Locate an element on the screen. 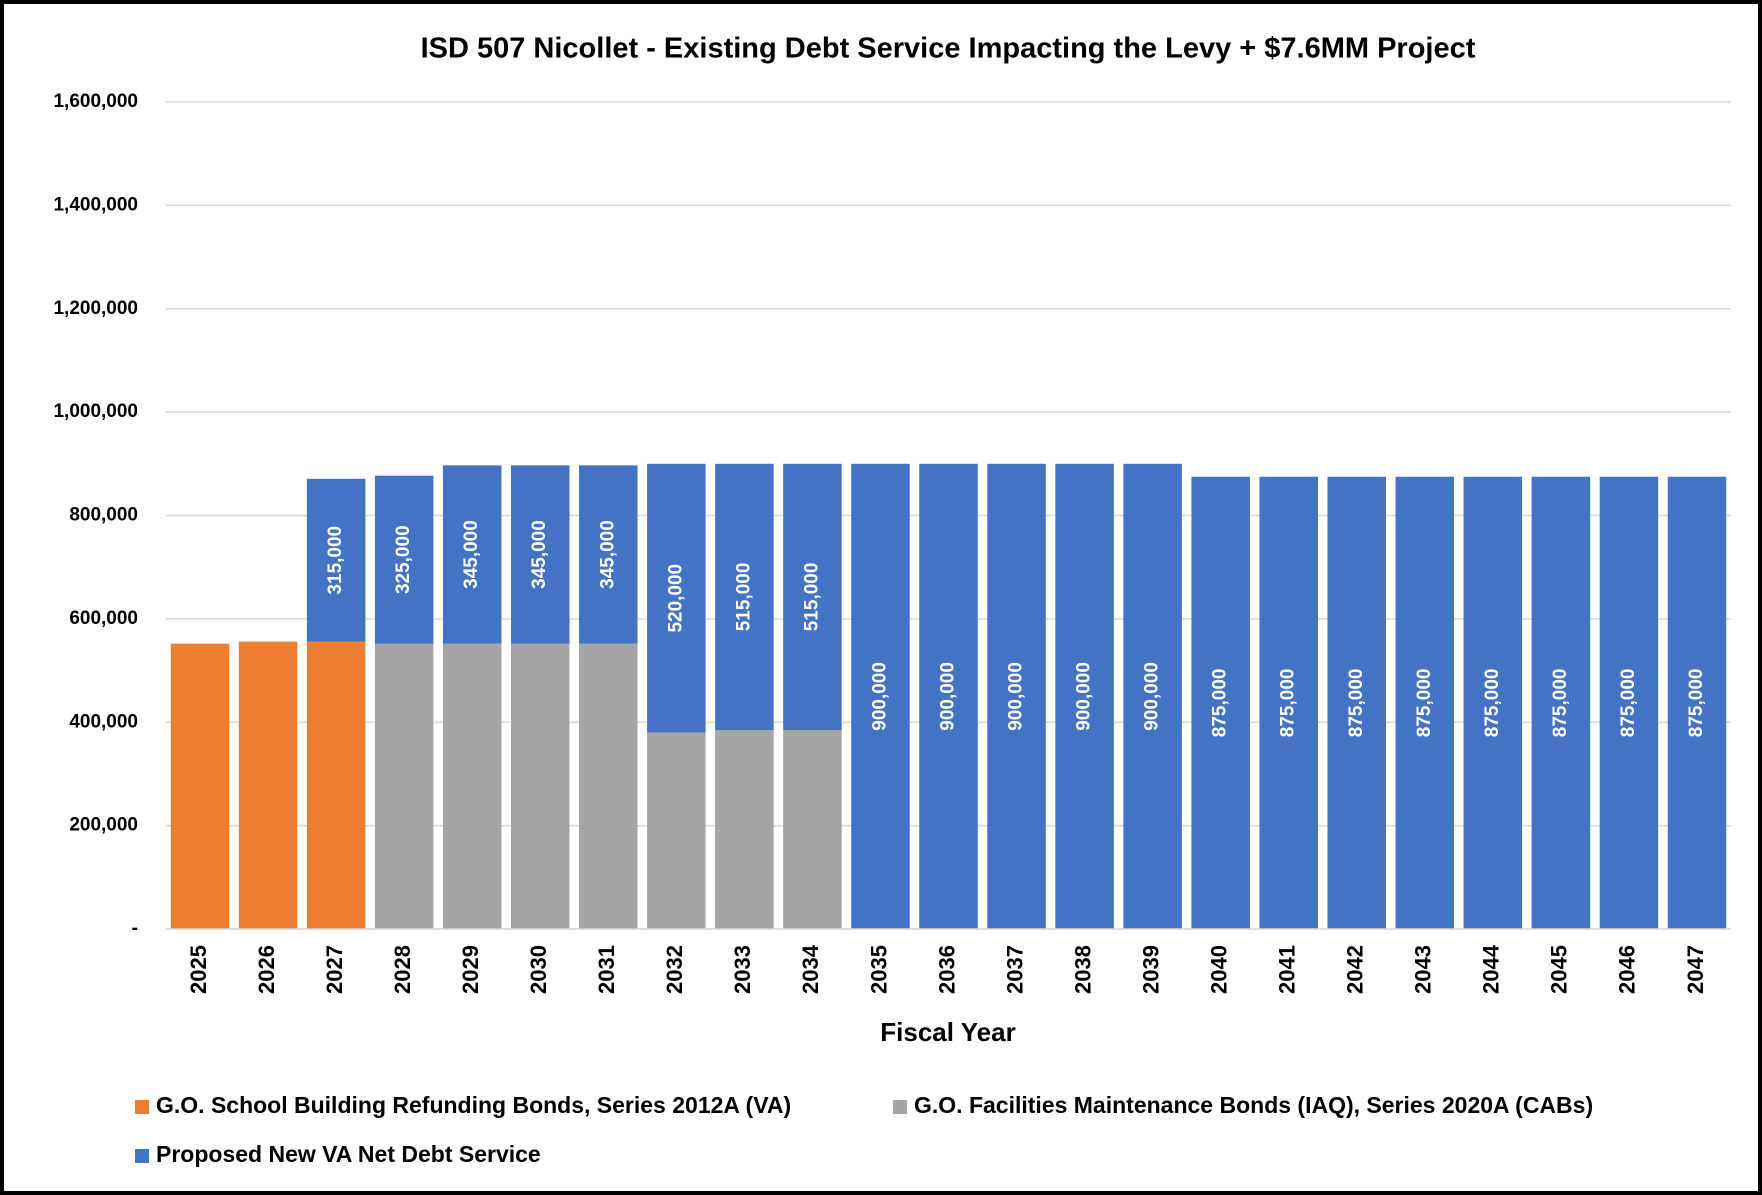 Image resolution: width=1762 pixels, height=1195 pixels. x-tick-label: 2044 is located at coordinates (1491, 969).